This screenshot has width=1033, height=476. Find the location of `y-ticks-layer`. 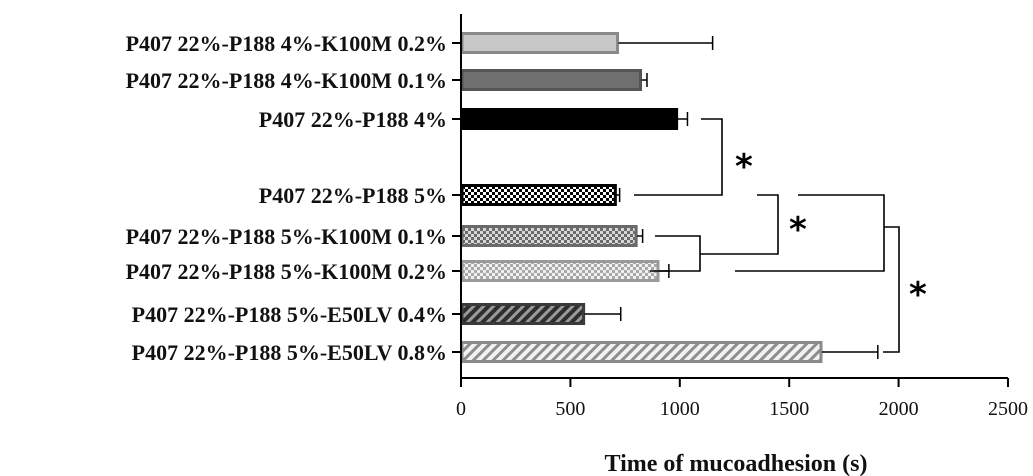

y-ticks-layer is located at coordinates (456, 197).